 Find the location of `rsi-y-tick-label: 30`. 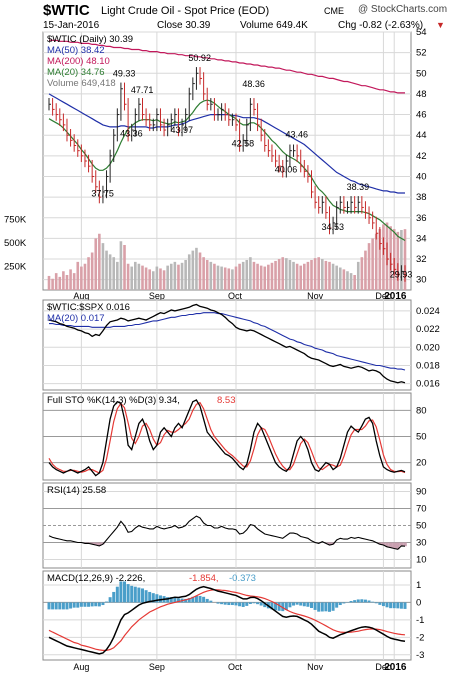

rsi-y-tick-label: 30 is located at coordinates (421, 543).